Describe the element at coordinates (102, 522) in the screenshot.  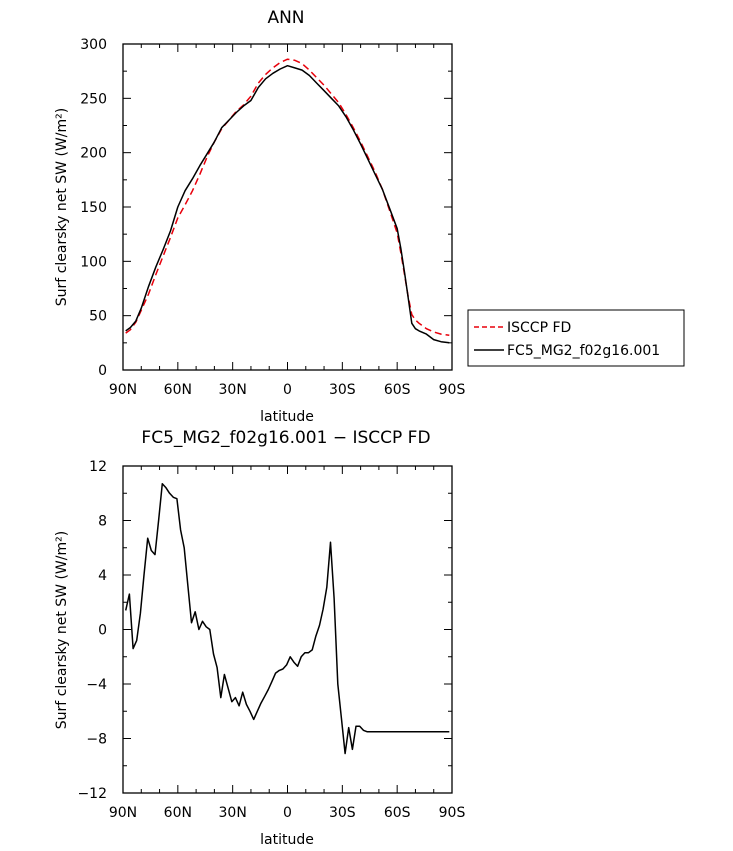
I see `bottom-y-tick-label: 8` at that location.